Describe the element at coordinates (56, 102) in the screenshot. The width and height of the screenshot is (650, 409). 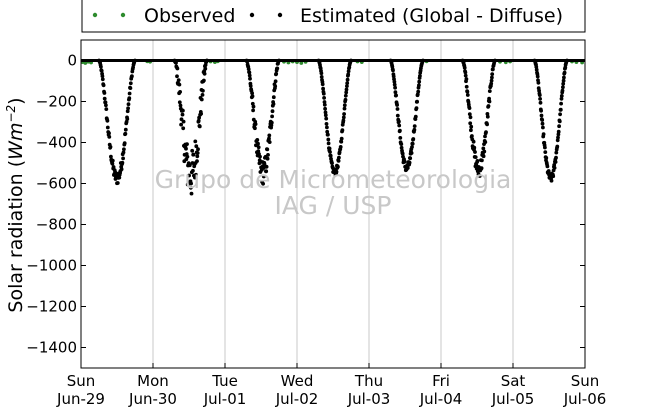
I see `y-tick-label: −200` at that location.